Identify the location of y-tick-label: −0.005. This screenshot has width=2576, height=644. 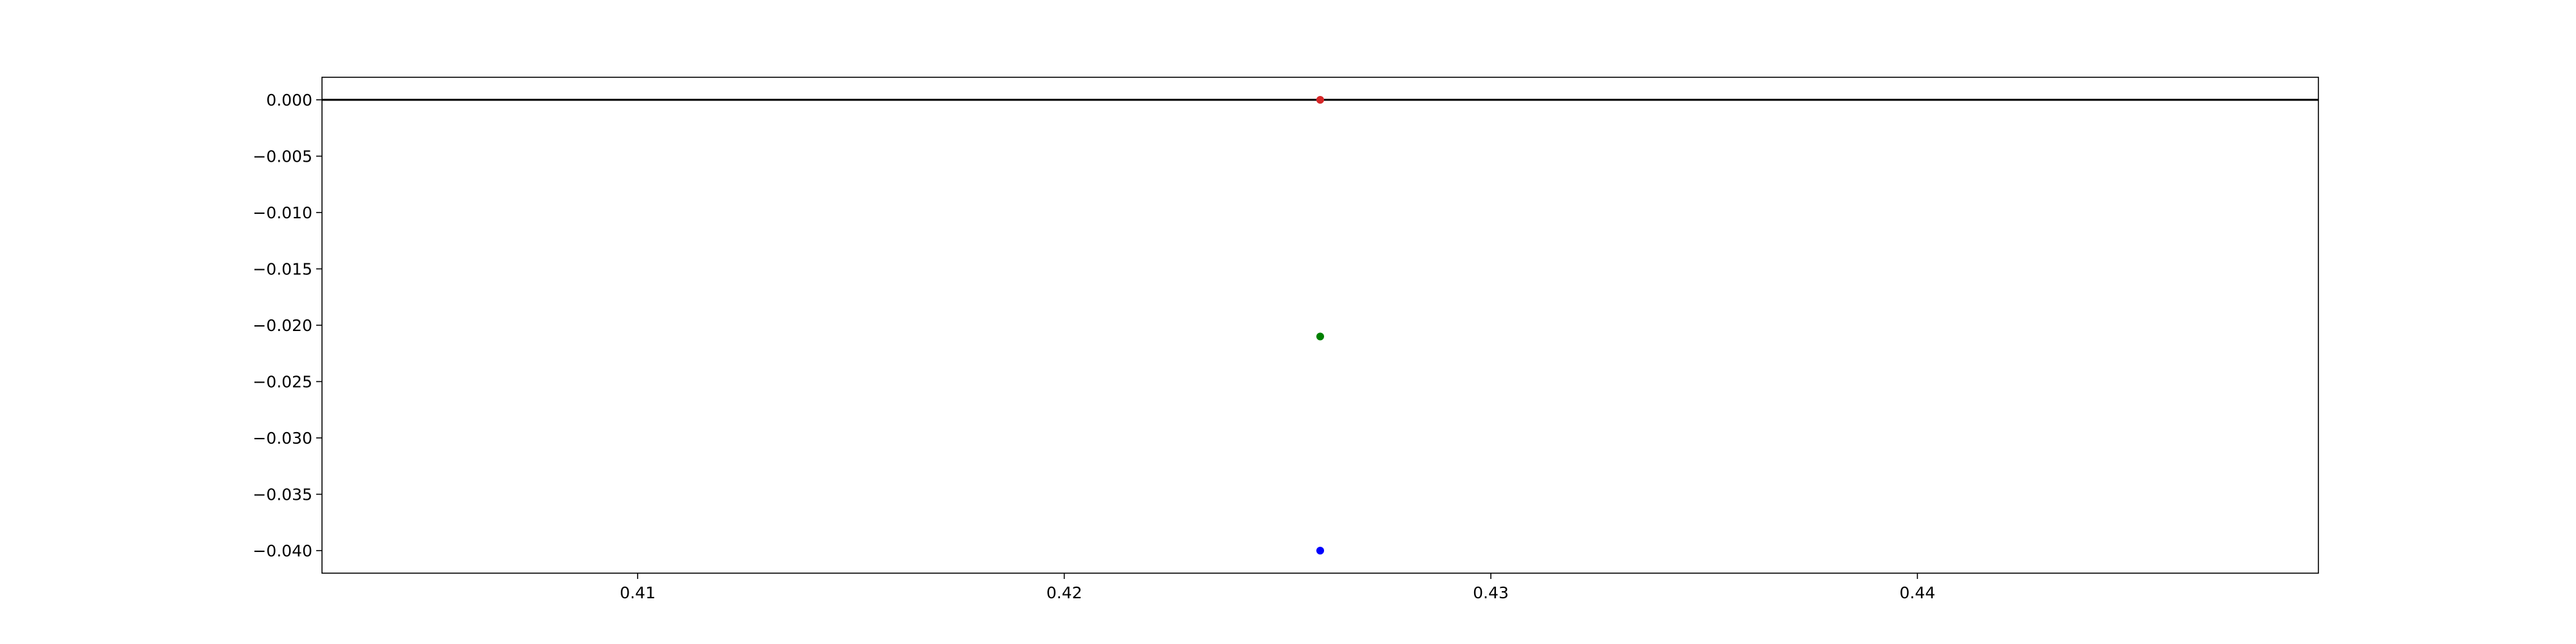
(282, 156).